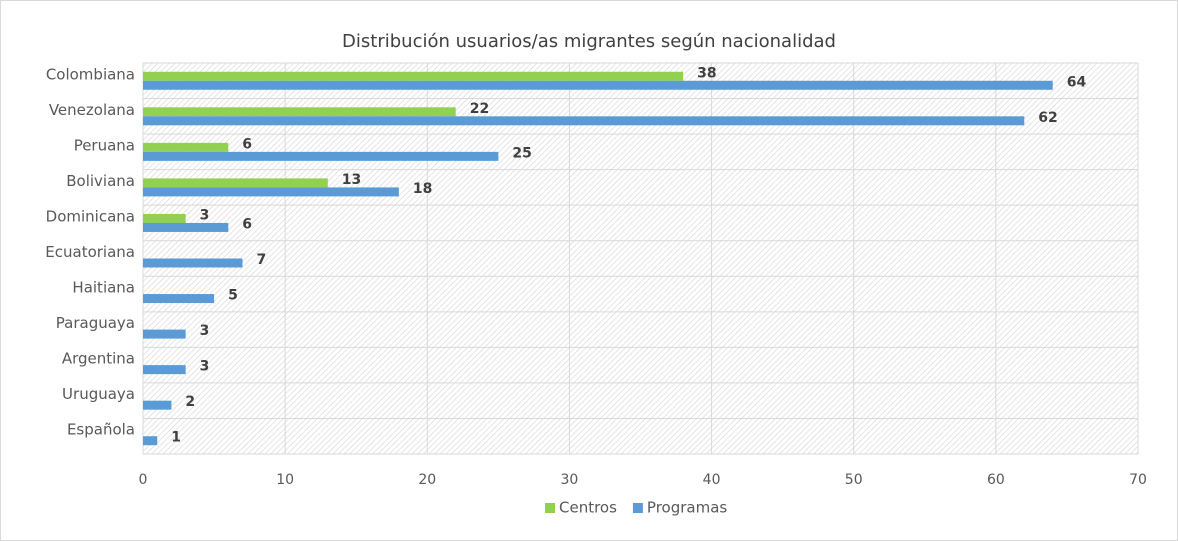  I want to click on y-tick-label: Venezolana, so click(92, 110).